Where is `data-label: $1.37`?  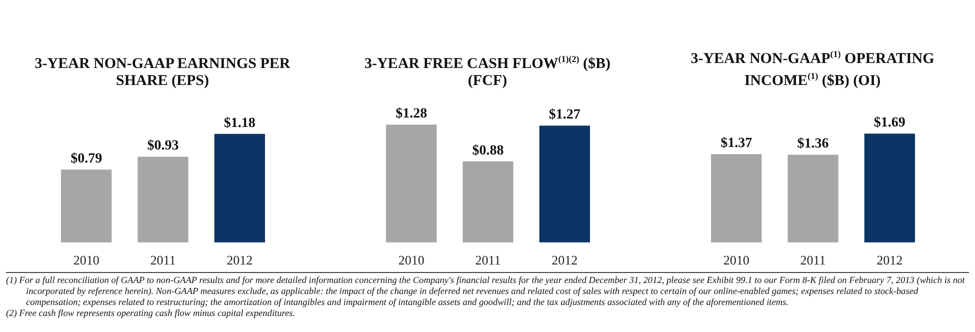 data-label: $1.37 is located at coordinates (736, 144).